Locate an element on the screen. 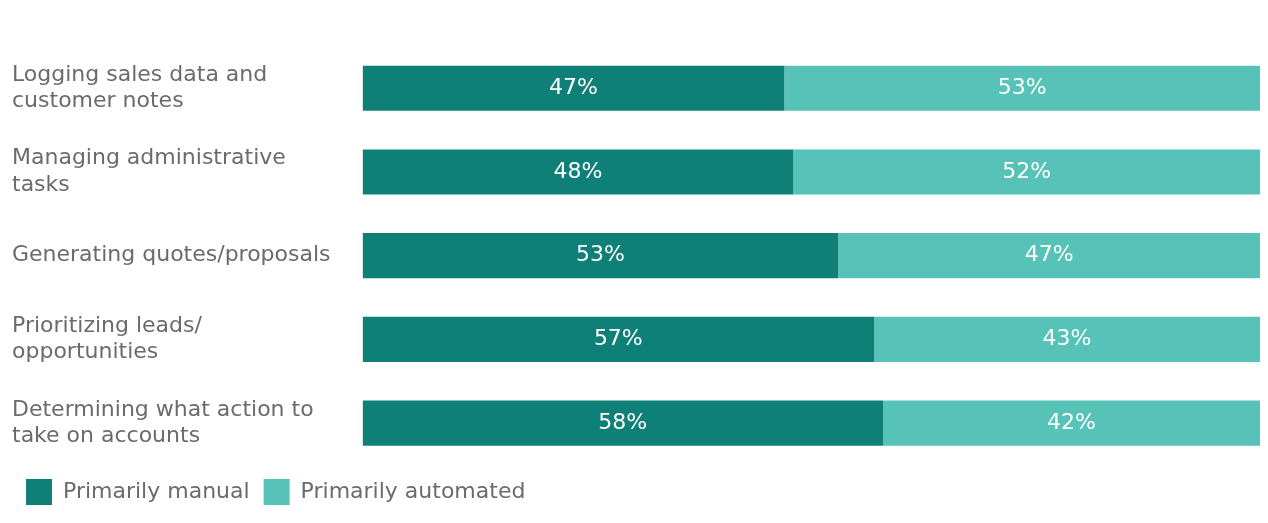  data-label: 57% is located at coordinates (618, 338).